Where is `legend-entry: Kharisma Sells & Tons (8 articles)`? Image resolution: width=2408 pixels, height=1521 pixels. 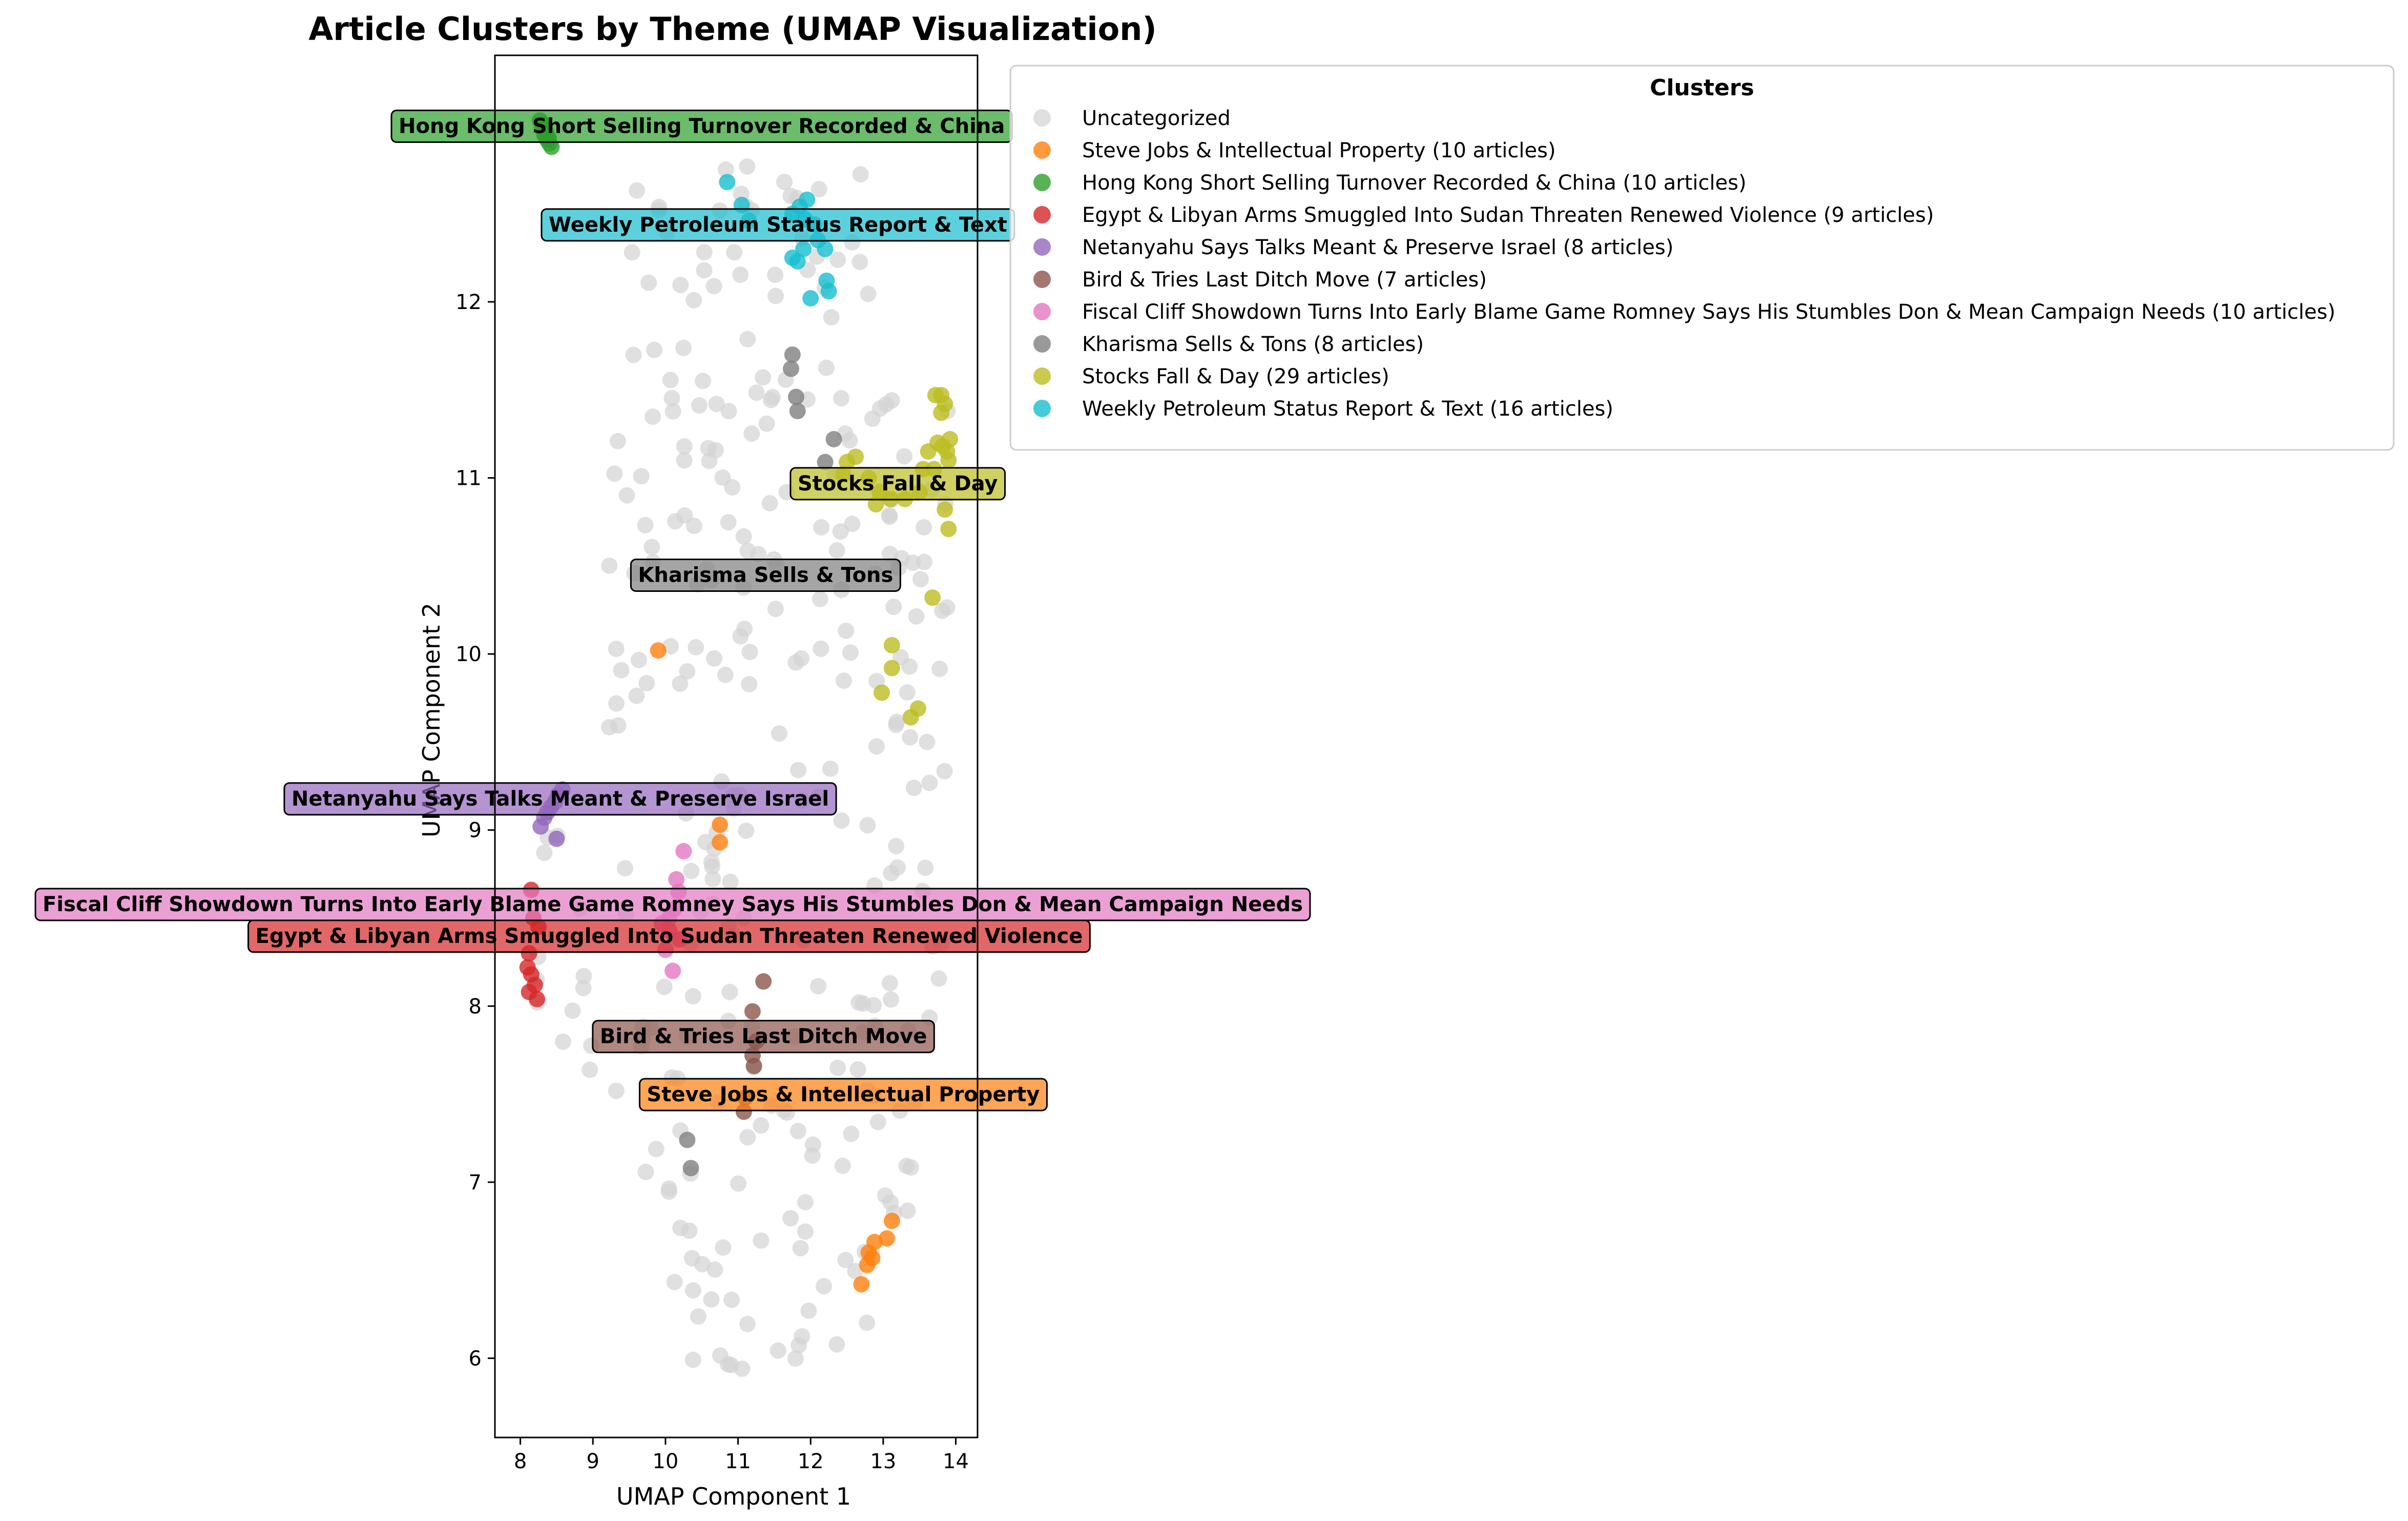
legend-entry: Kharisma Sells & Tons (8 articles) is located at coordinates (1229, 344).